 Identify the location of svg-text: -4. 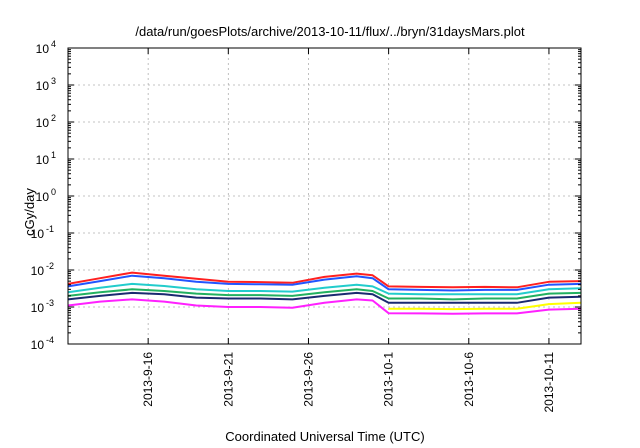
(50, 340).